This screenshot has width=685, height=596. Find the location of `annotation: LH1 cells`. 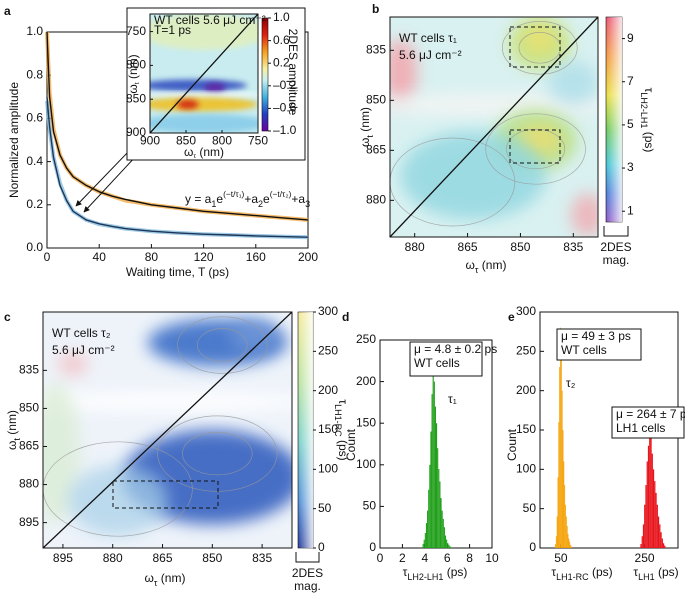

annotation: LH1 cells is located at coordinates (640, 428).